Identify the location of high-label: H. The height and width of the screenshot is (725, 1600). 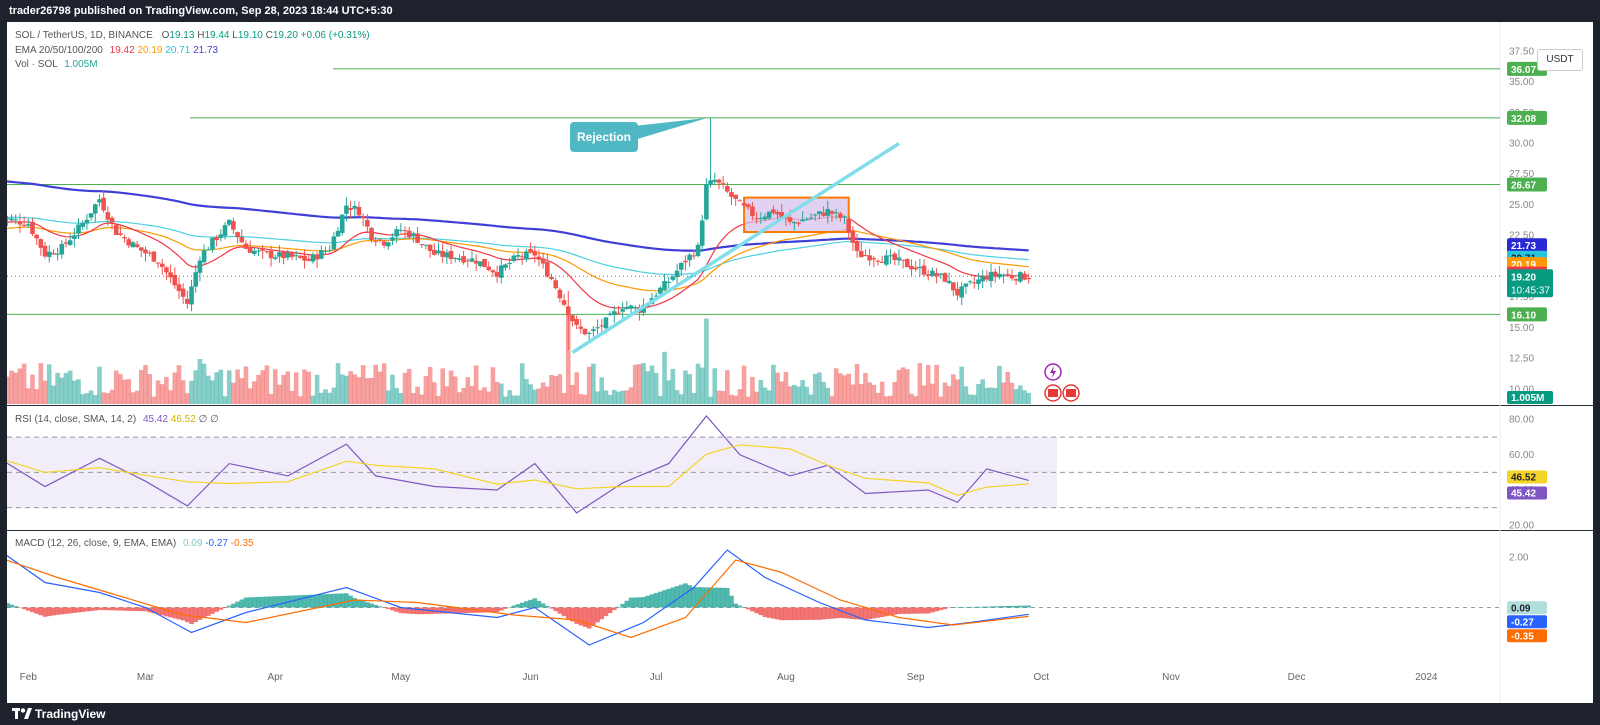
(201, 35).